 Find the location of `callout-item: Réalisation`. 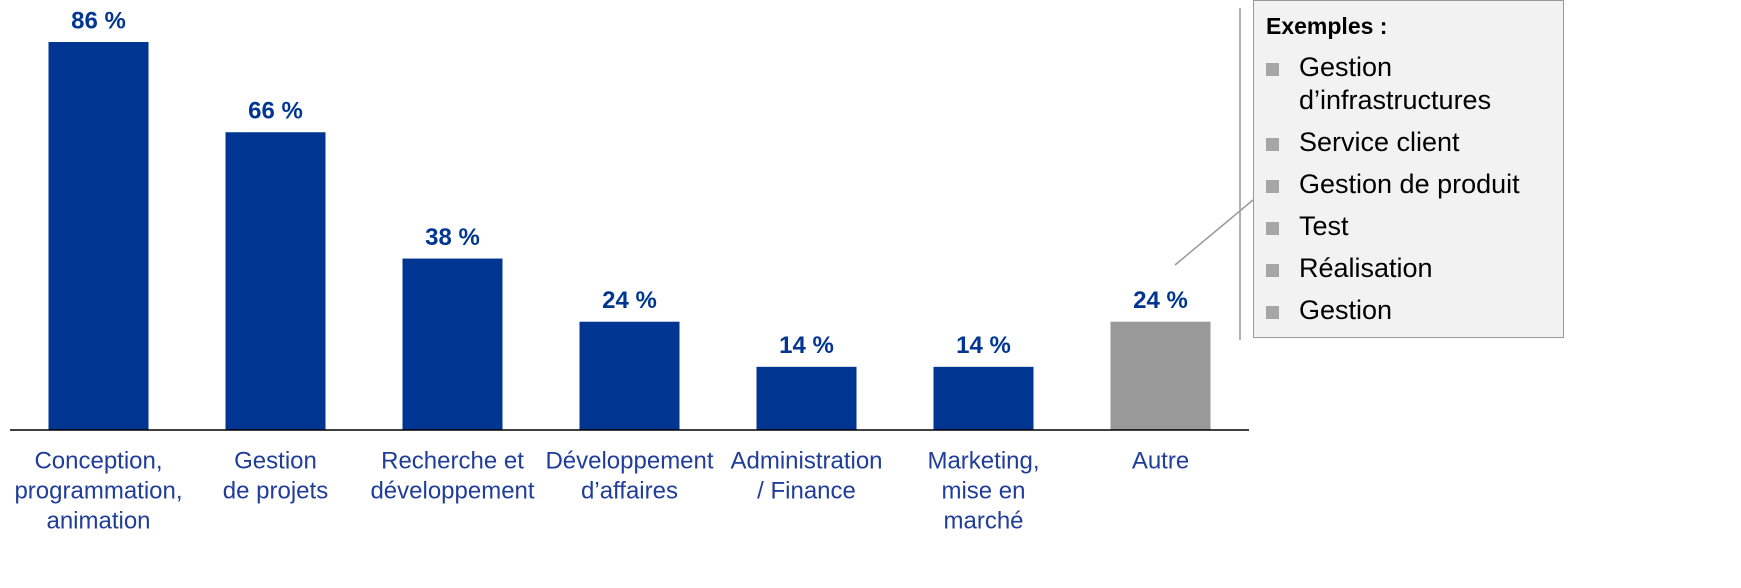

callout-item: Réalisation is located at coordinates (1412, 268).